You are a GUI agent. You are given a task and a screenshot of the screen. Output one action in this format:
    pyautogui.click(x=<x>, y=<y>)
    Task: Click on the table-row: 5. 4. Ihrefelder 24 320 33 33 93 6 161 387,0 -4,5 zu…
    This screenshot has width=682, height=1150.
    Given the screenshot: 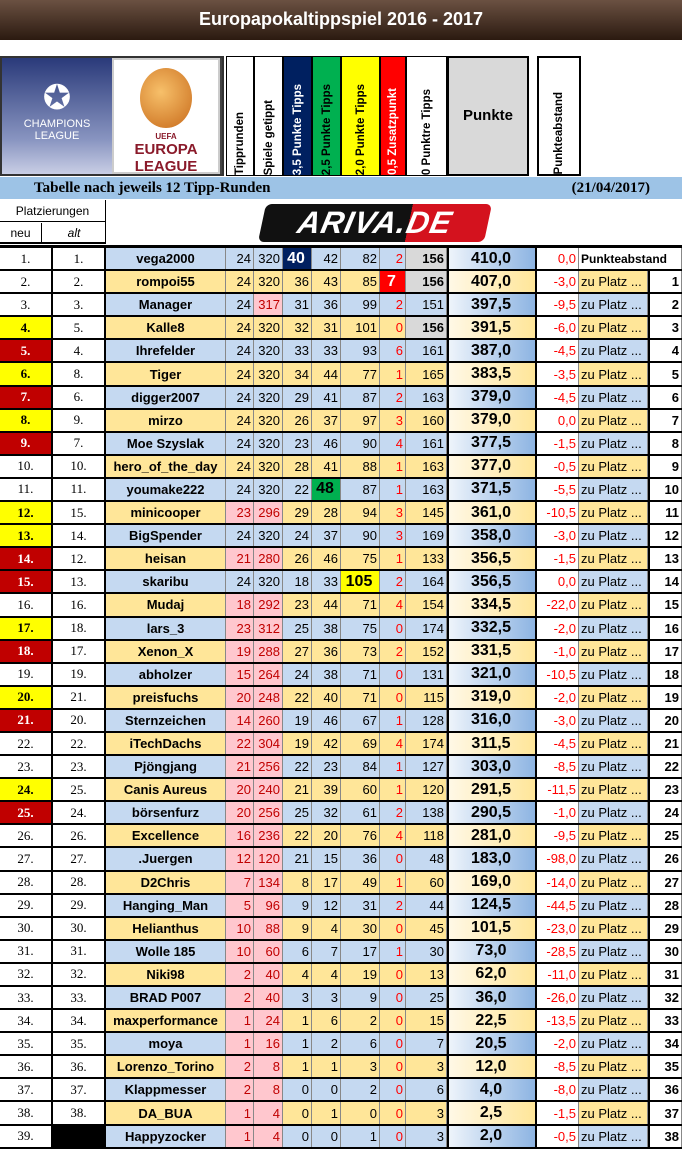 What is the action you would take?
    pyautogui.click(x=341, y=352)
    